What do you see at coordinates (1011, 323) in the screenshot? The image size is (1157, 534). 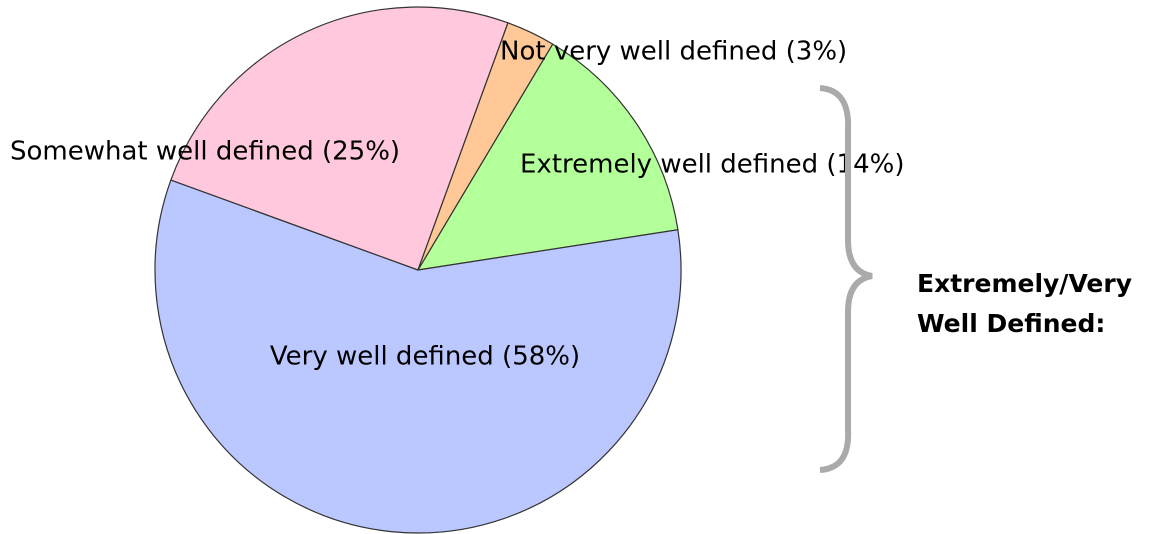 I see `annotation: Well Defined:` at bounding box center [1011, 323].